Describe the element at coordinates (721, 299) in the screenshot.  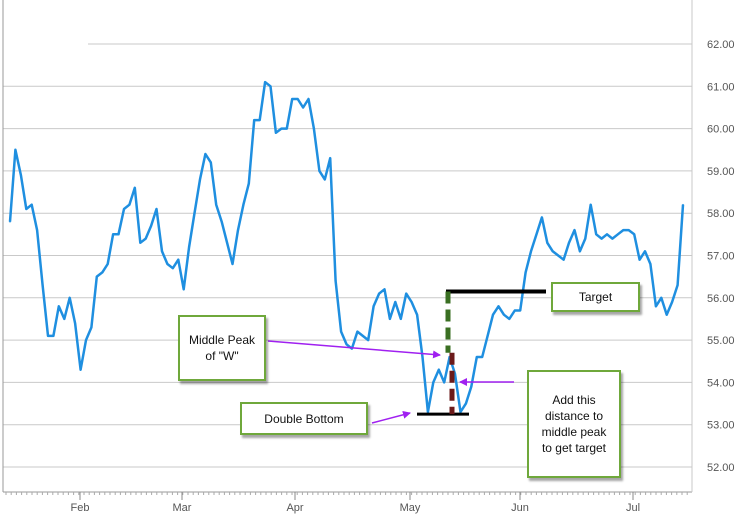
I see `y-tick-label: 56.00` at that location.